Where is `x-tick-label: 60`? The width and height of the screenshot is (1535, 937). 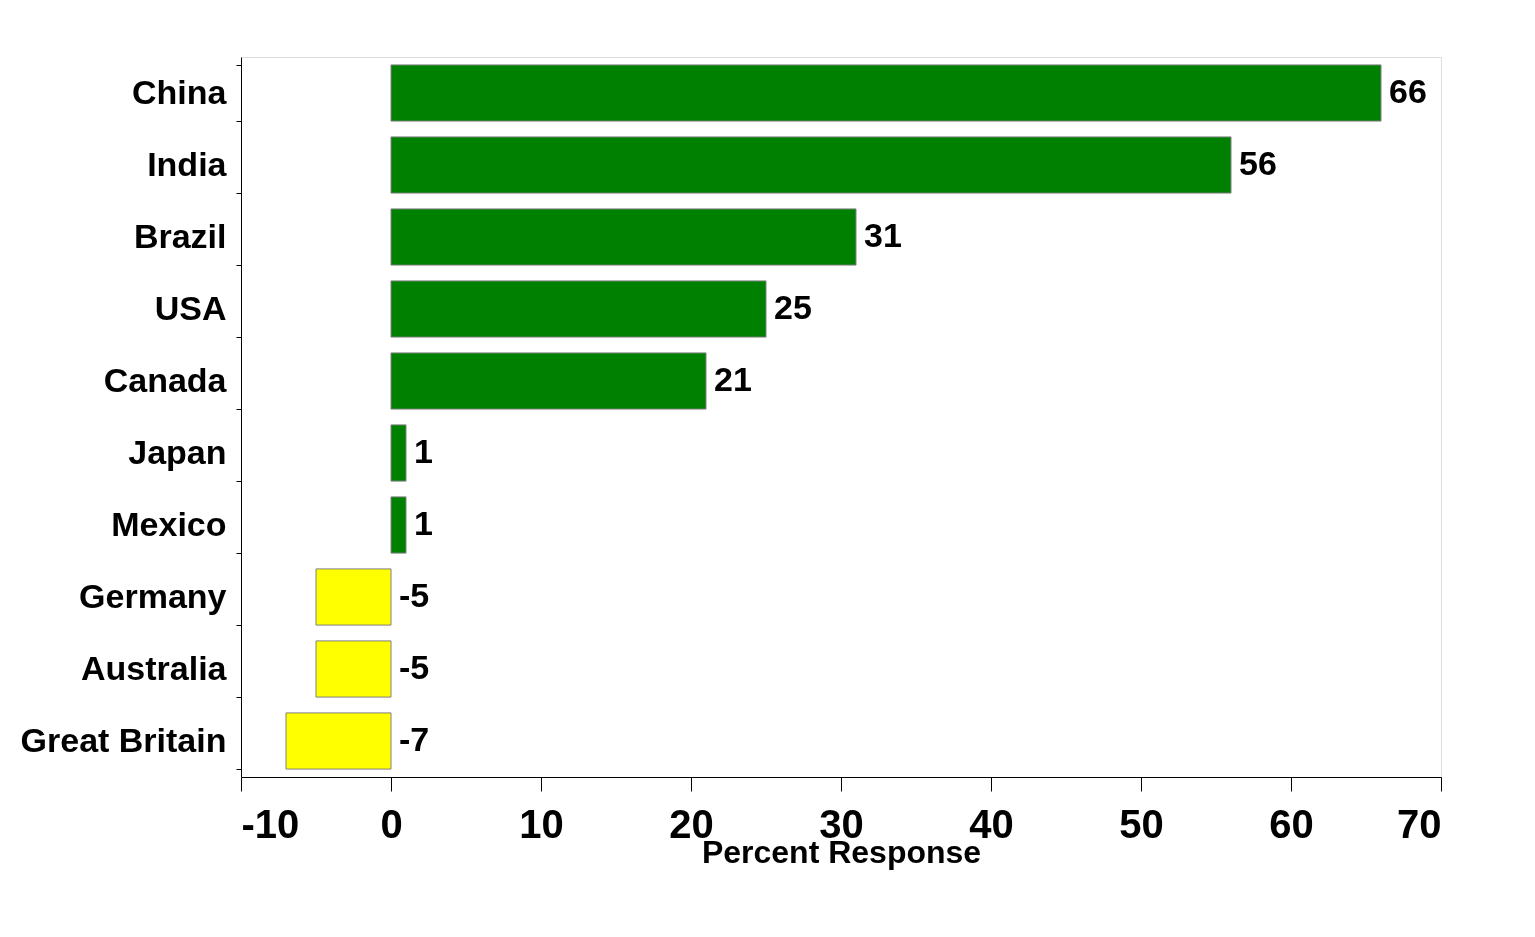
x-tick-label: 60 is located at coordinates (1291, 823).